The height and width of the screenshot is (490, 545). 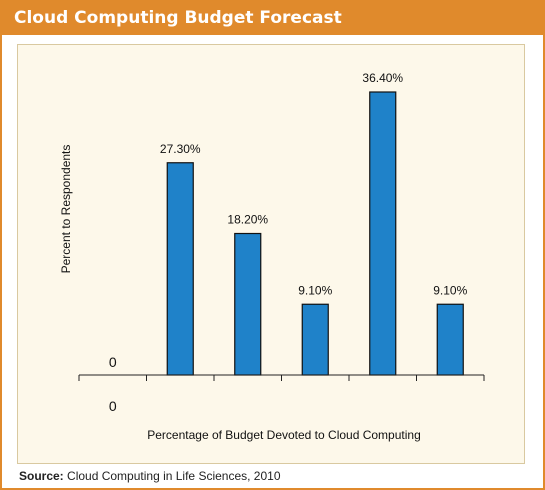 What do you see at coordinates (382, 78) in the screenshot?
I see `data-label: 36.40%` at bounding box center [382, 78].